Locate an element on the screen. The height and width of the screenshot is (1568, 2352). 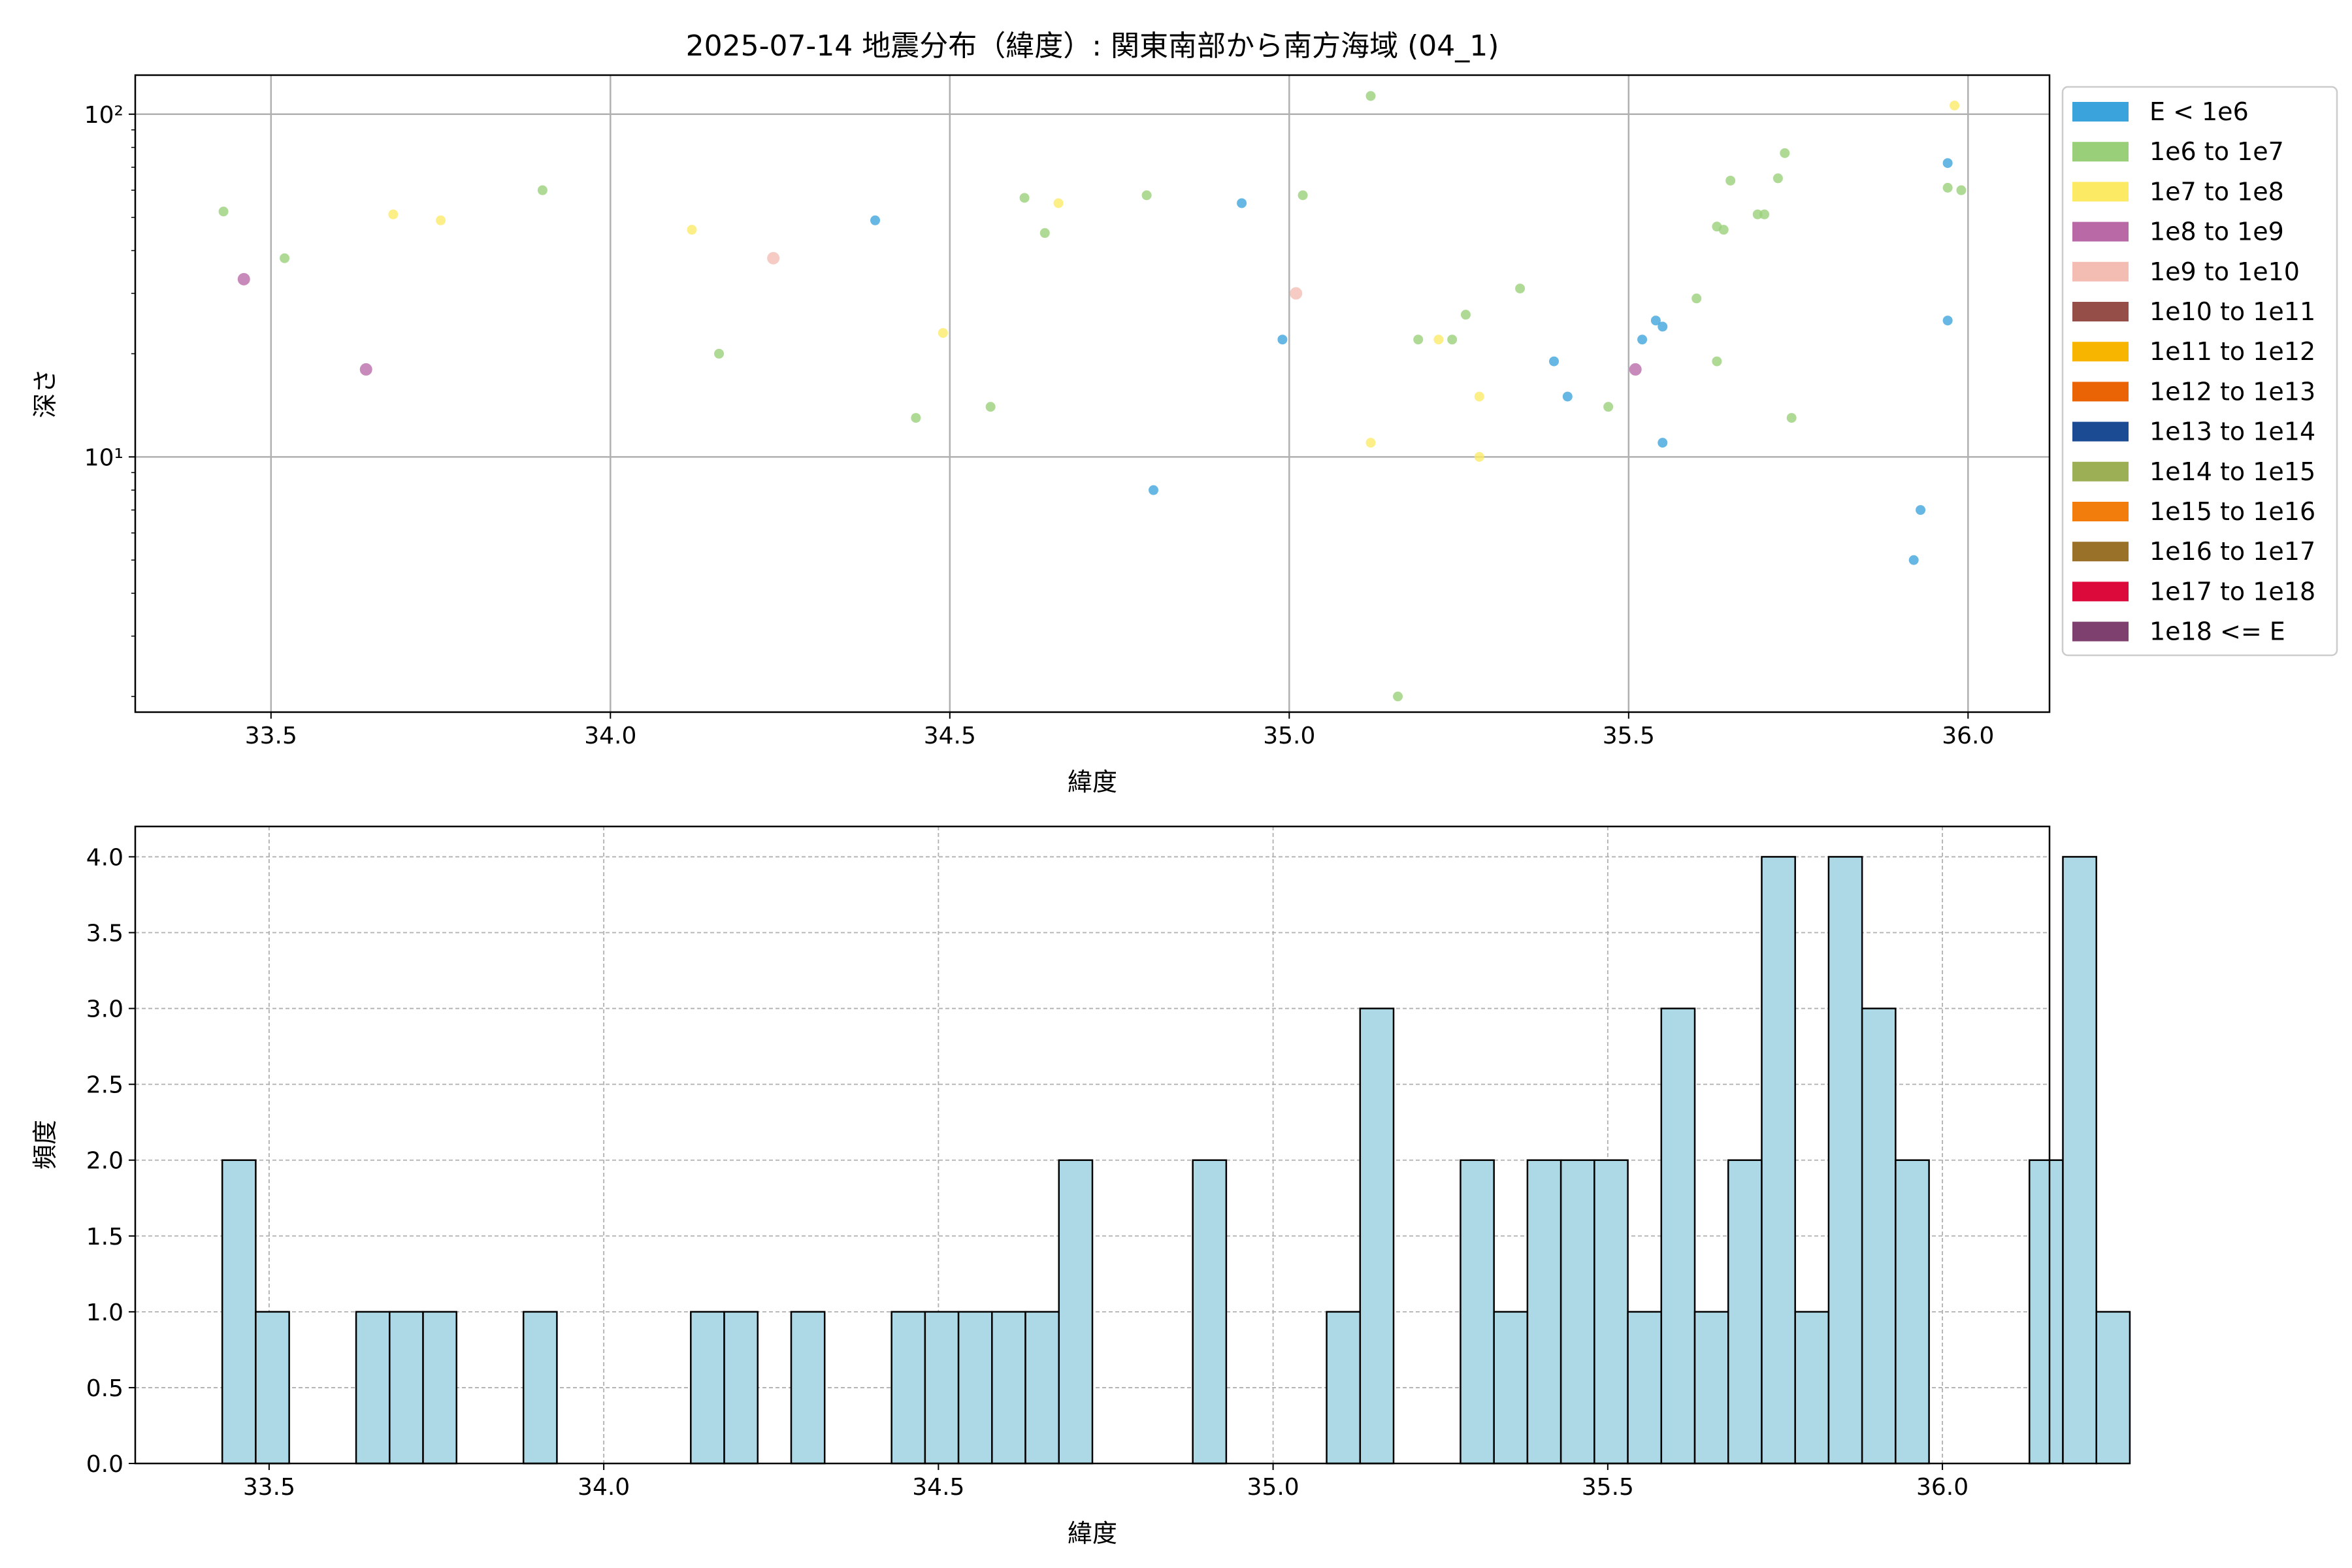
histogram-y-axis-label: 頻度 is located at coordinates (45, 1144).